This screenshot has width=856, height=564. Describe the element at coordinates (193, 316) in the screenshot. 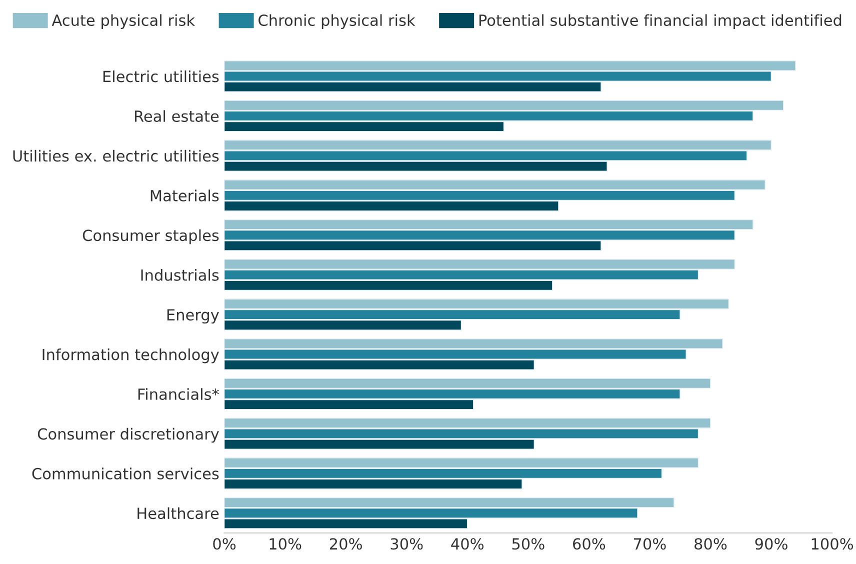

I see `y-tick-label: Energy` at that location.